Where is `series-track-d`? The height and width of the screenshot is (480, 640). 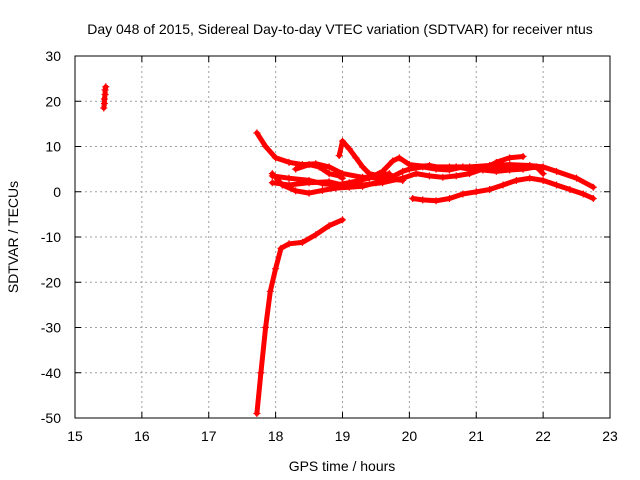
series-track-d is located at coordinates (432, 172).